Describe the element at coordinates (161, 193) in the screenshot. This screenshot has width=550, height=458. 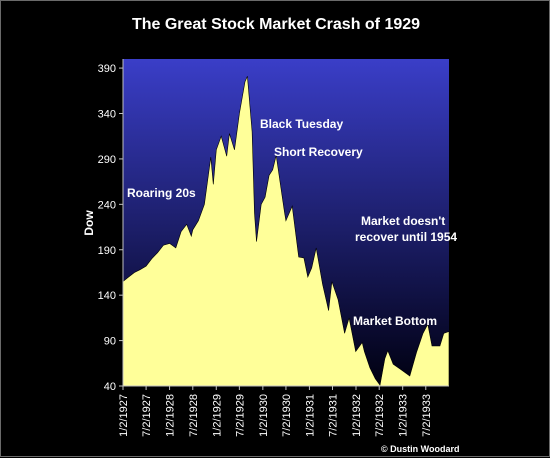
I see `annotation-roaring-20s: Roaring 20s` at that location.